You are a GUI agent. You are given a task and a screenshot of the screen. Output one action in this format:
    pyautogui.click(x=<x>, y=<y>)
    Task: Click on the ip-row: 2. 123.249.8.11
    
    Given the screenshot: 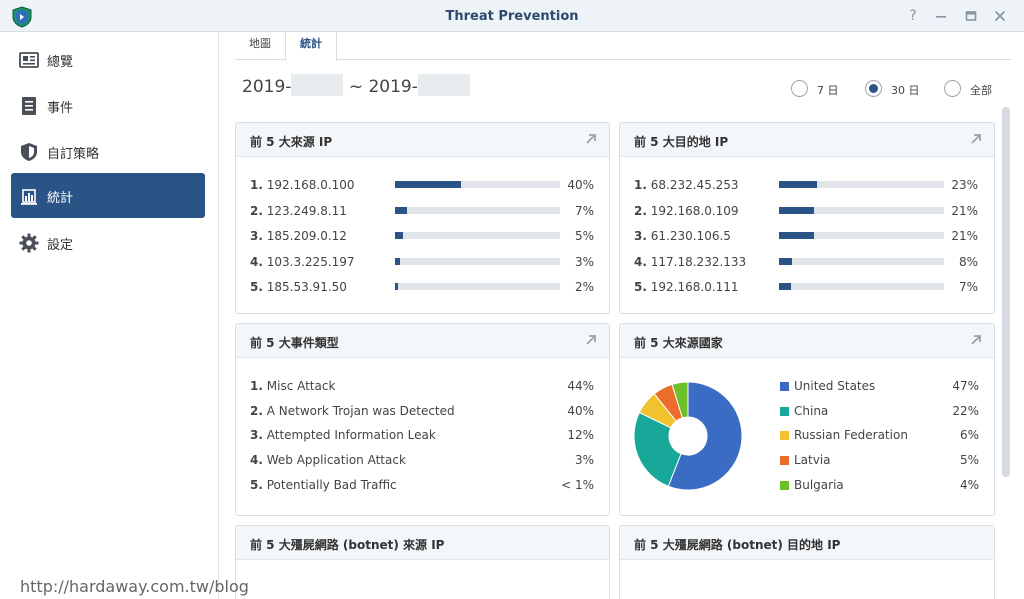 What is the action you would take?
    pyautogui.click(x=298, y=212)
    